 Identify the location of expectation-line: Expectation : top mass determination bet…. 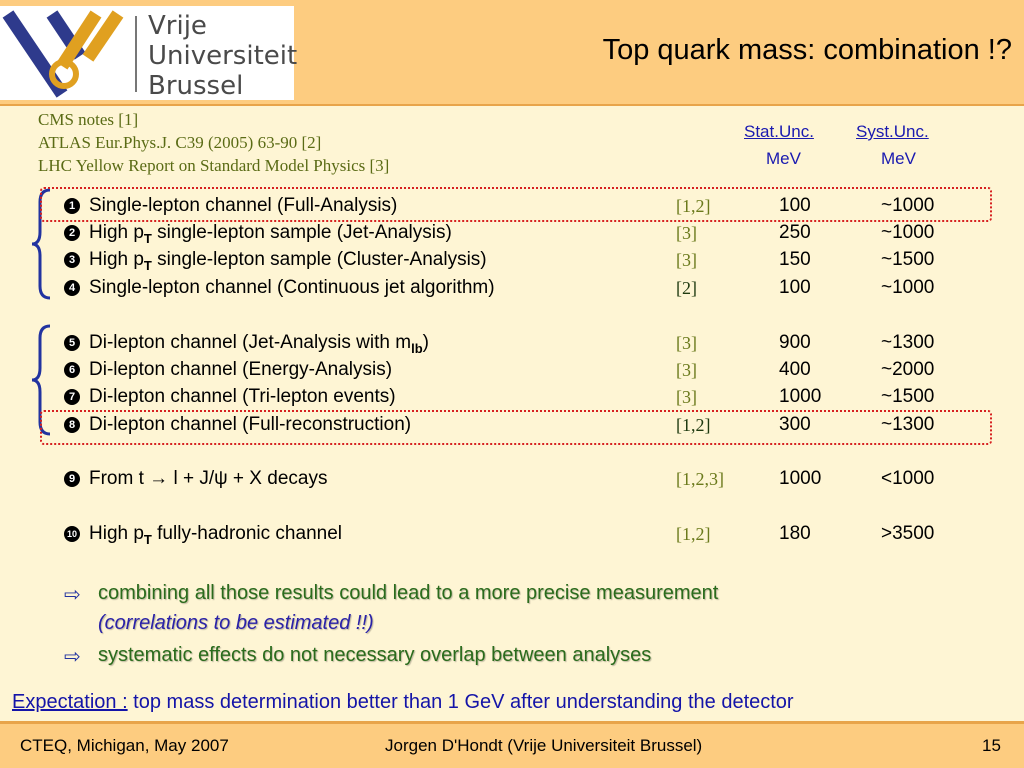
(403, 702).